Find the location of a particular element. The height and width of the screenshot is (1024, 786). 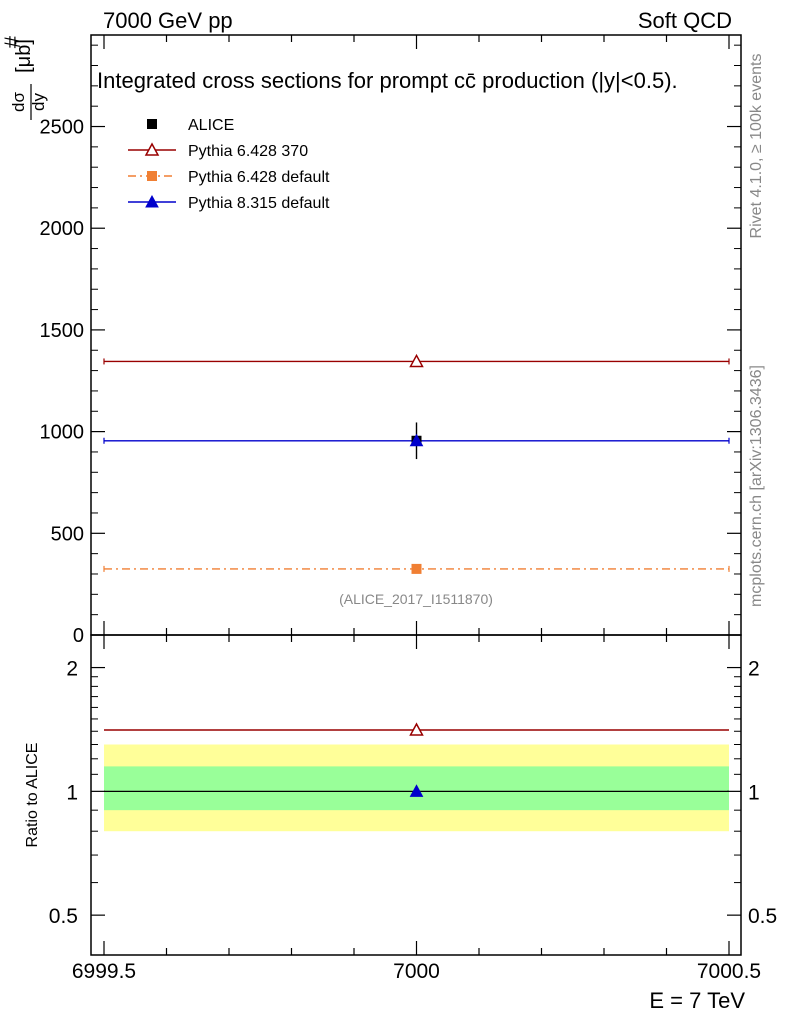

x-tick-label: 7000 is located at coordinates (416, 971).